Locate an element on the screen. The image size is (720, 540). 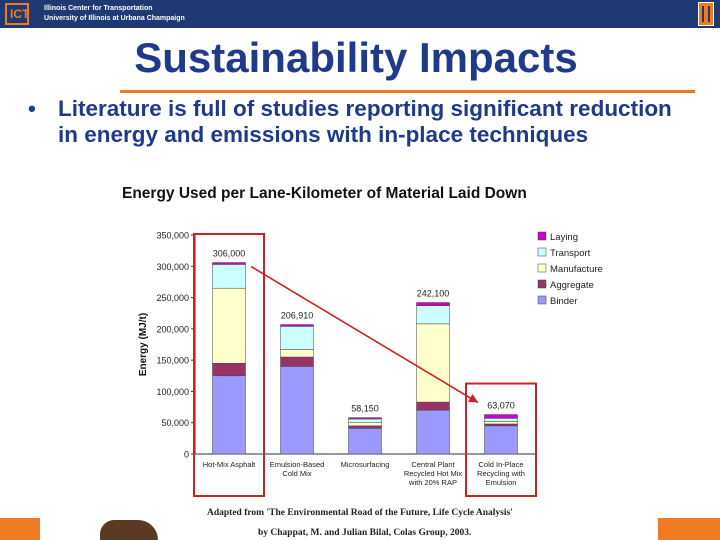
x-tick-label: Microsurfacing is located at coordinates (365, 464).